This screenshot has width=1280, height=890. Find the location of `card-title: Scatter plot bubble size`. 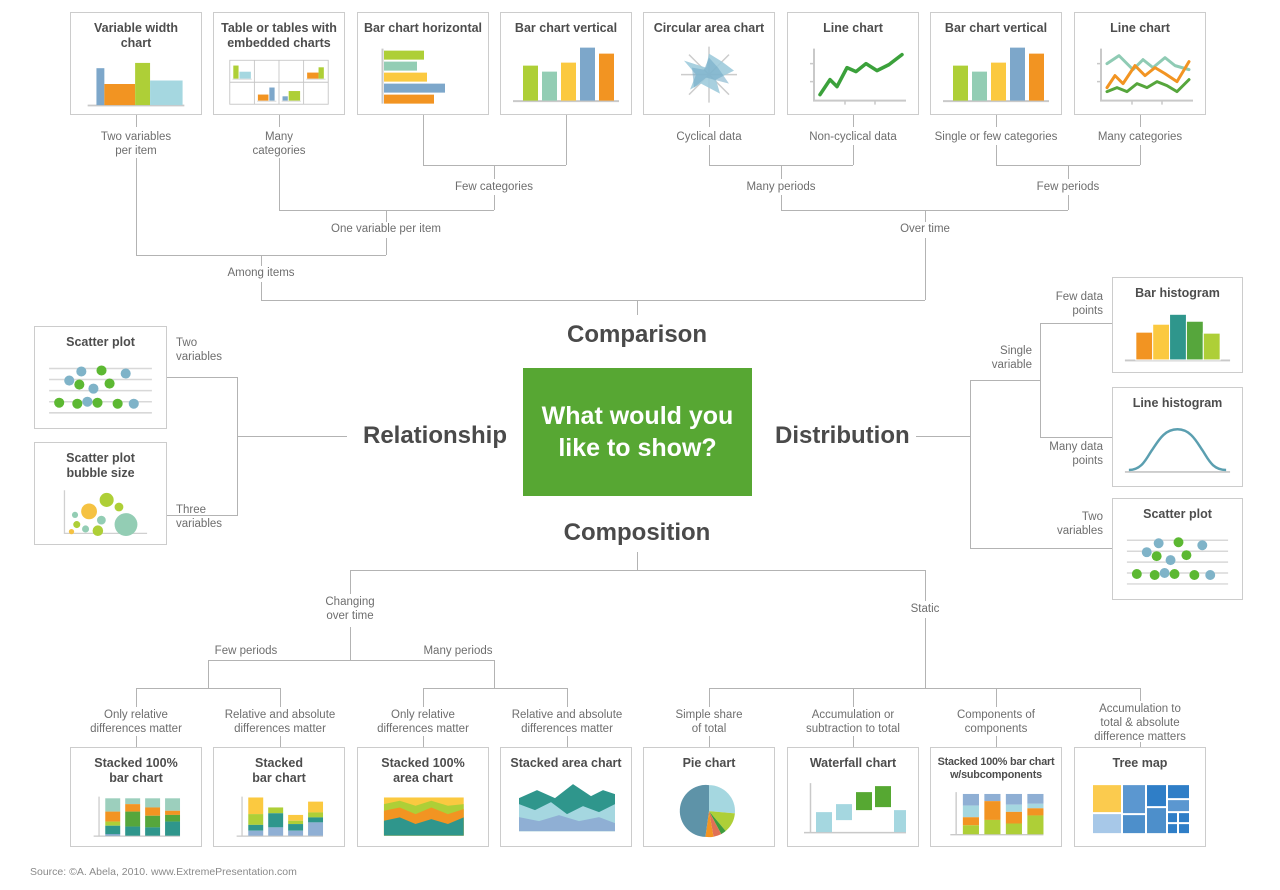

card-title: Scatter plot bubble size is located at coordinates (100, 465).